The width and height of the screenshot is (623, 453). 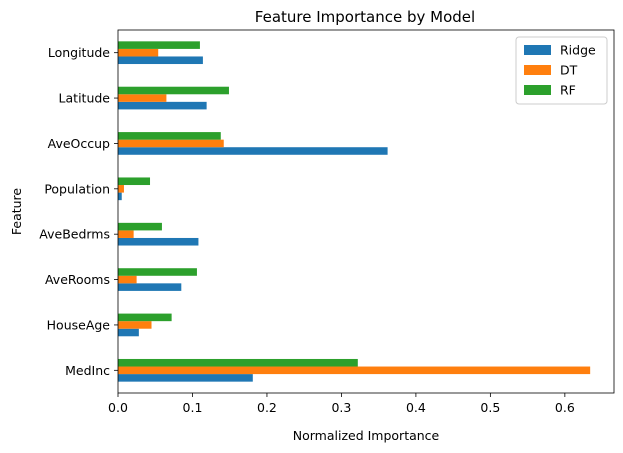 What do you see at coordinates (366, 435) in the screenshot?
I see `x-axis-title: Normalized Importance` at bounding box center [366, 435].